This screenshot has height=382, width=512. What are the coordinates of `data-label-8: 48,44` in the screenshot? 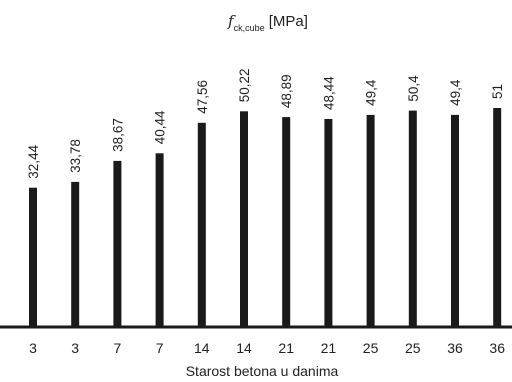 It's located at (328, 93).